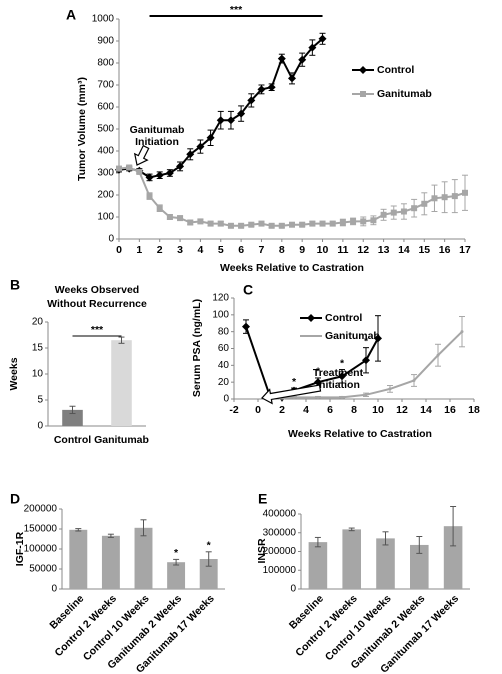 Image resolution: width=502 pixels, height=674 pixels. I want to click on x-tick-label: 17, so click(465, 250).